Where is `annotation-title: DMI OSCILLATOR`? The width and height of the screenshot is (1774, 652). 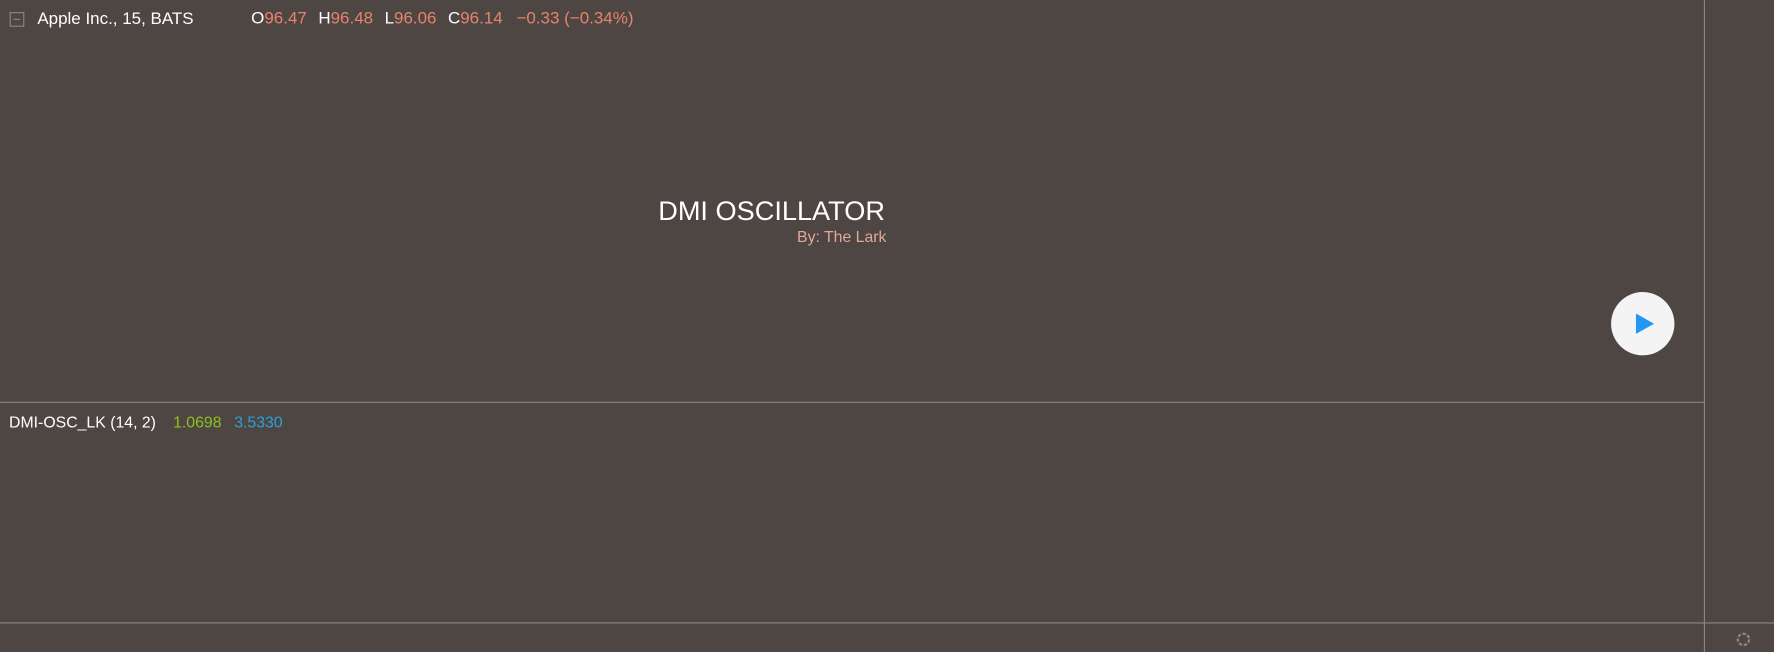 annotation-title: DMI OSCILLATOR is located at coordinates (771, 210).